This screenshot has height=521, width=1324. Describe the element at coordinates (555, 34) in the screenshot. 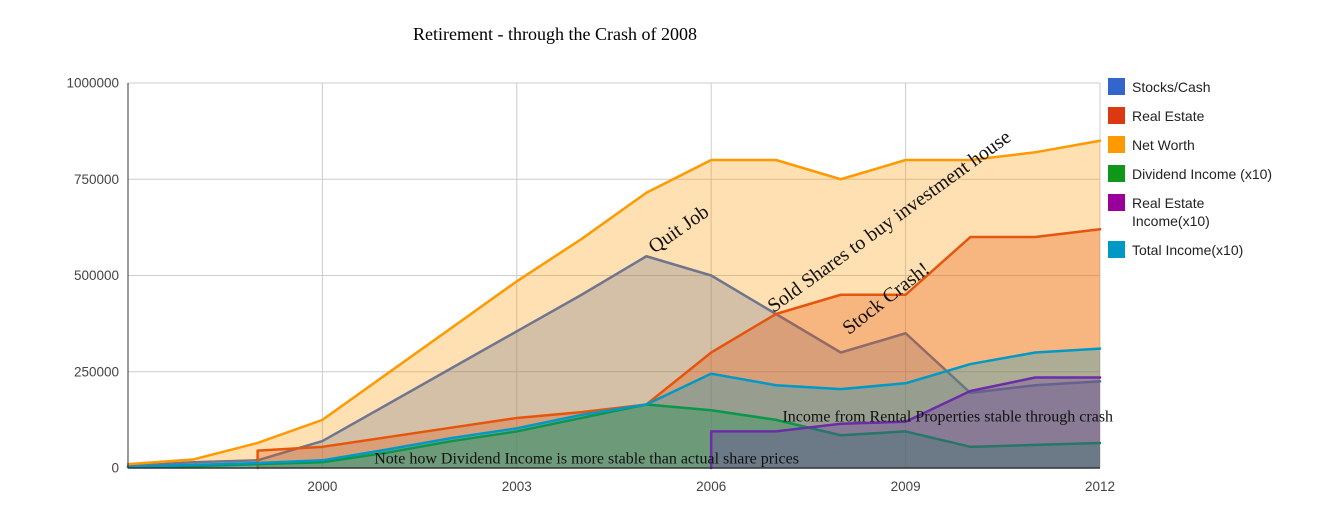

I see `chart-title: Retirement - through the Crash of 2008` at that location.